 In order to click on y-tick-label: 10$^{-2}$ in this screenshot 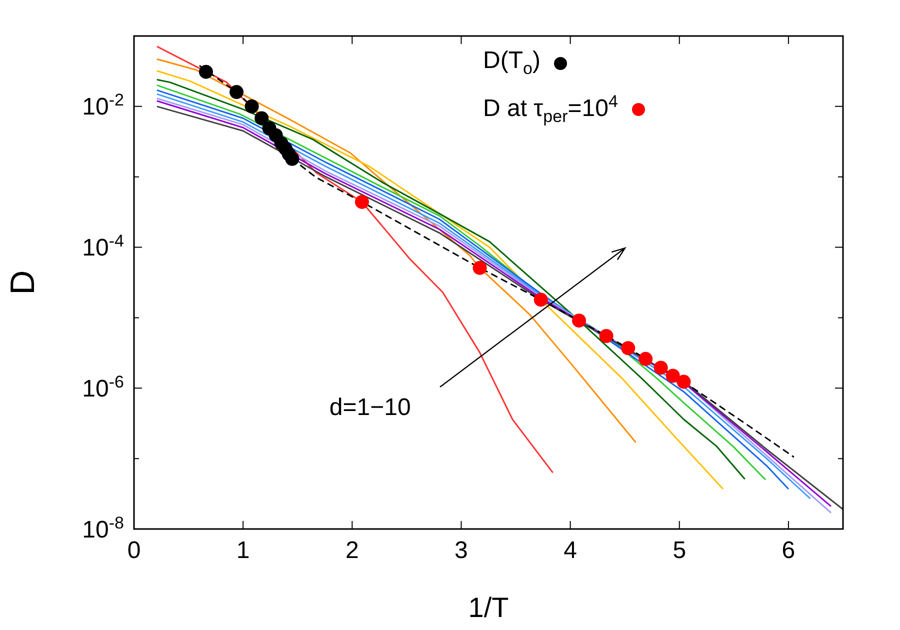, I will do `click(103, 106)`.